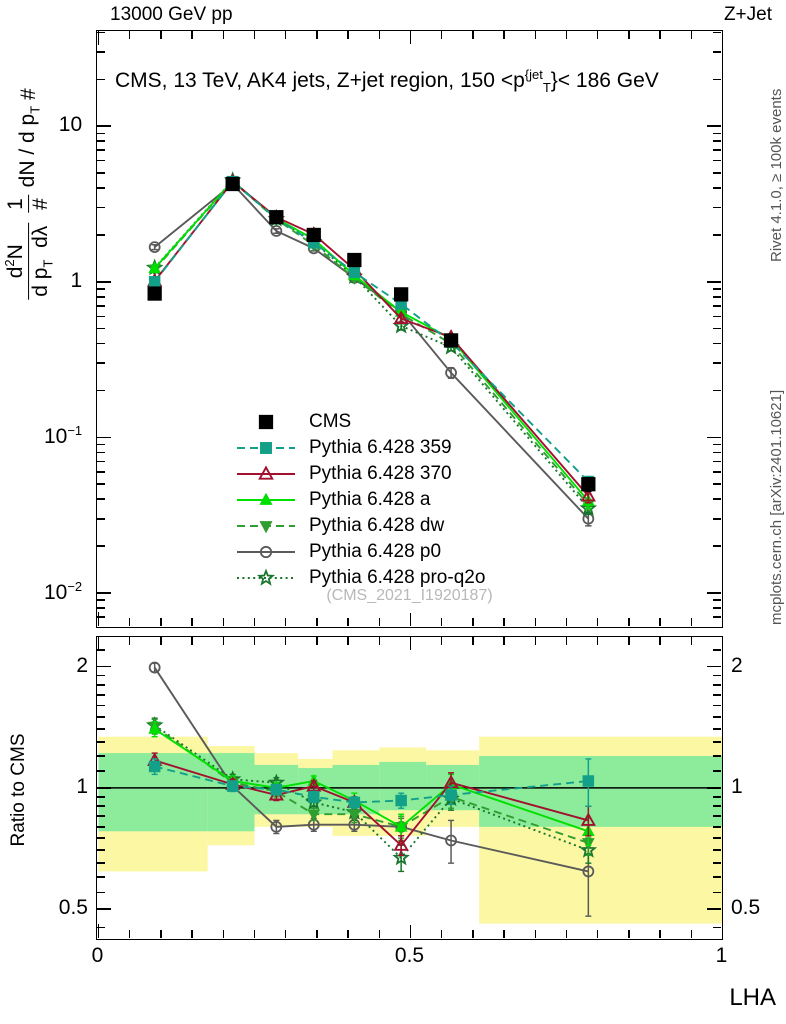  What do you see at coordinates (266, 552) in the screenshot?
I see `legend-sample-pyp0` at bounding box center [266, 552].